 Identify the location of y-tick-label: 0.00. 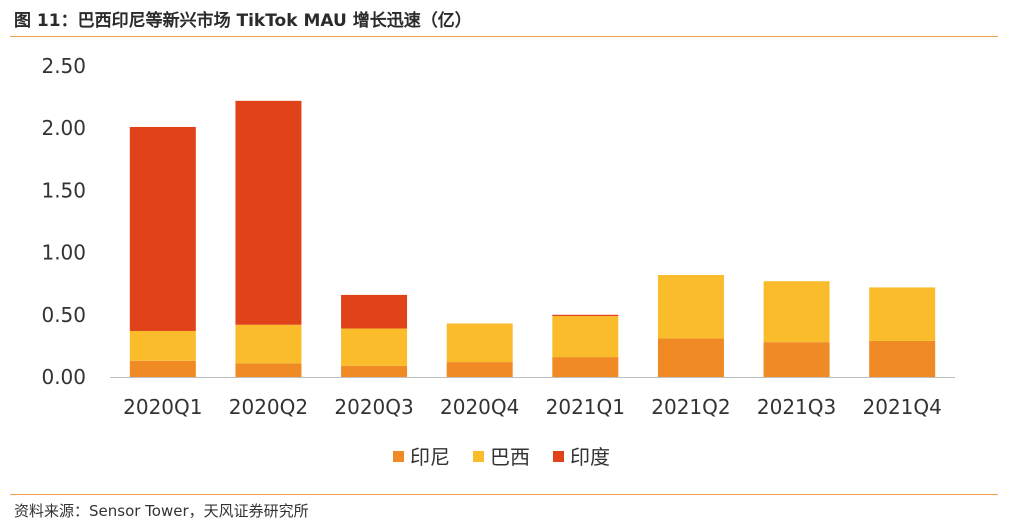
(63, 377).